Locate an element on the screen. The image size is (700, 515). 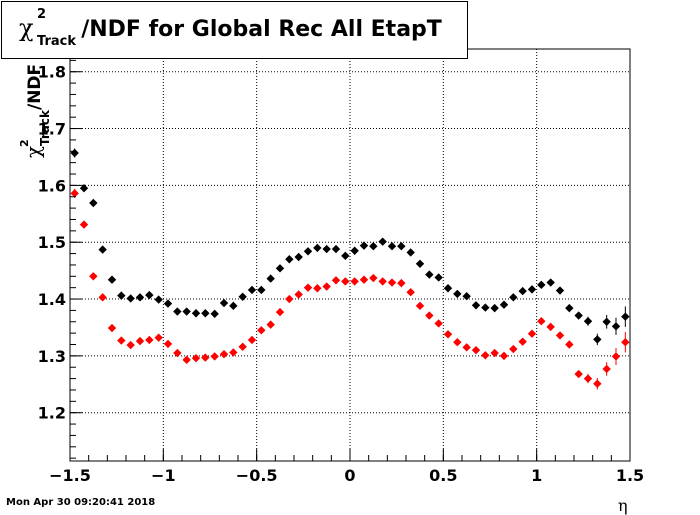
y-tick-label: 1.6 is located at coordinates (52, 185).